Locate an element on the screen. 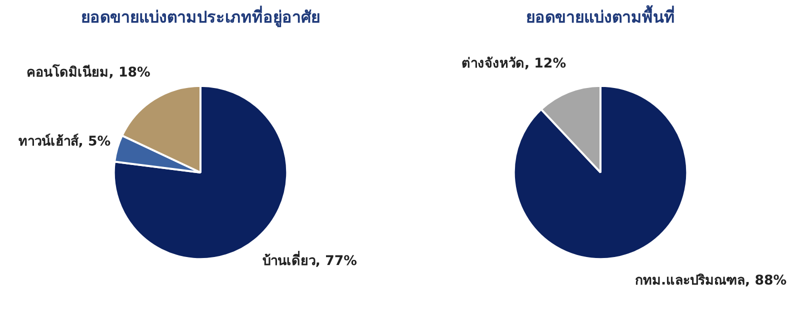 The height and width of the screenshot is (323, 800). slice-label: ทาวน์เฮ้าส์, 5% is located at coordinates (64, 142).